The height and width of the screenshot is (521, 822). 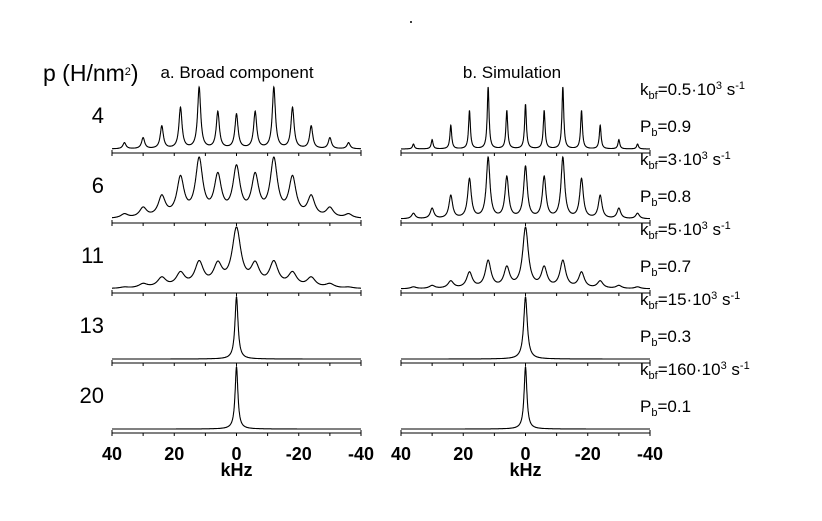 I want to click on pb-label: Pb=0.7, so click(x=666, y=268).